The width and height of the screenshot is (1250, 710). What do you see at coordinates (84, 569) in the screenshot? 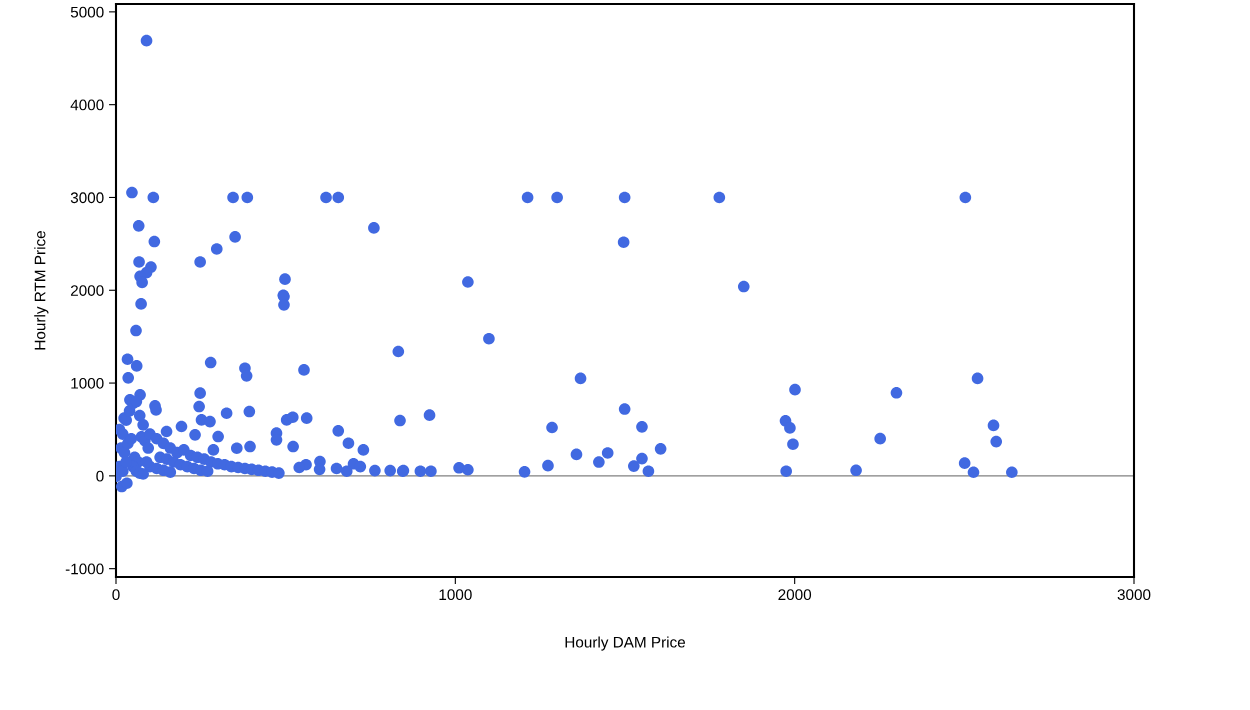
I see `y-tick-label: -1000` at bounding box center [84, 569].